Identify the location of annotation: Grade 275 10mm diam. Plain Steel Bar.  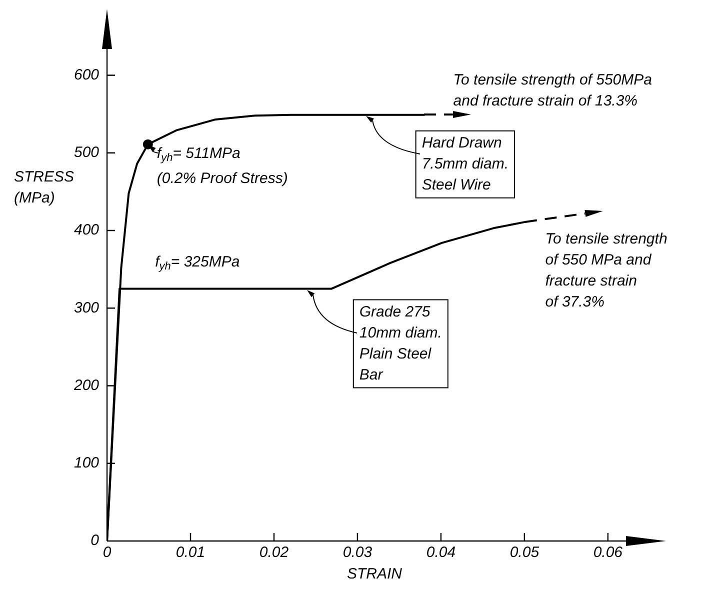
(400, 343).